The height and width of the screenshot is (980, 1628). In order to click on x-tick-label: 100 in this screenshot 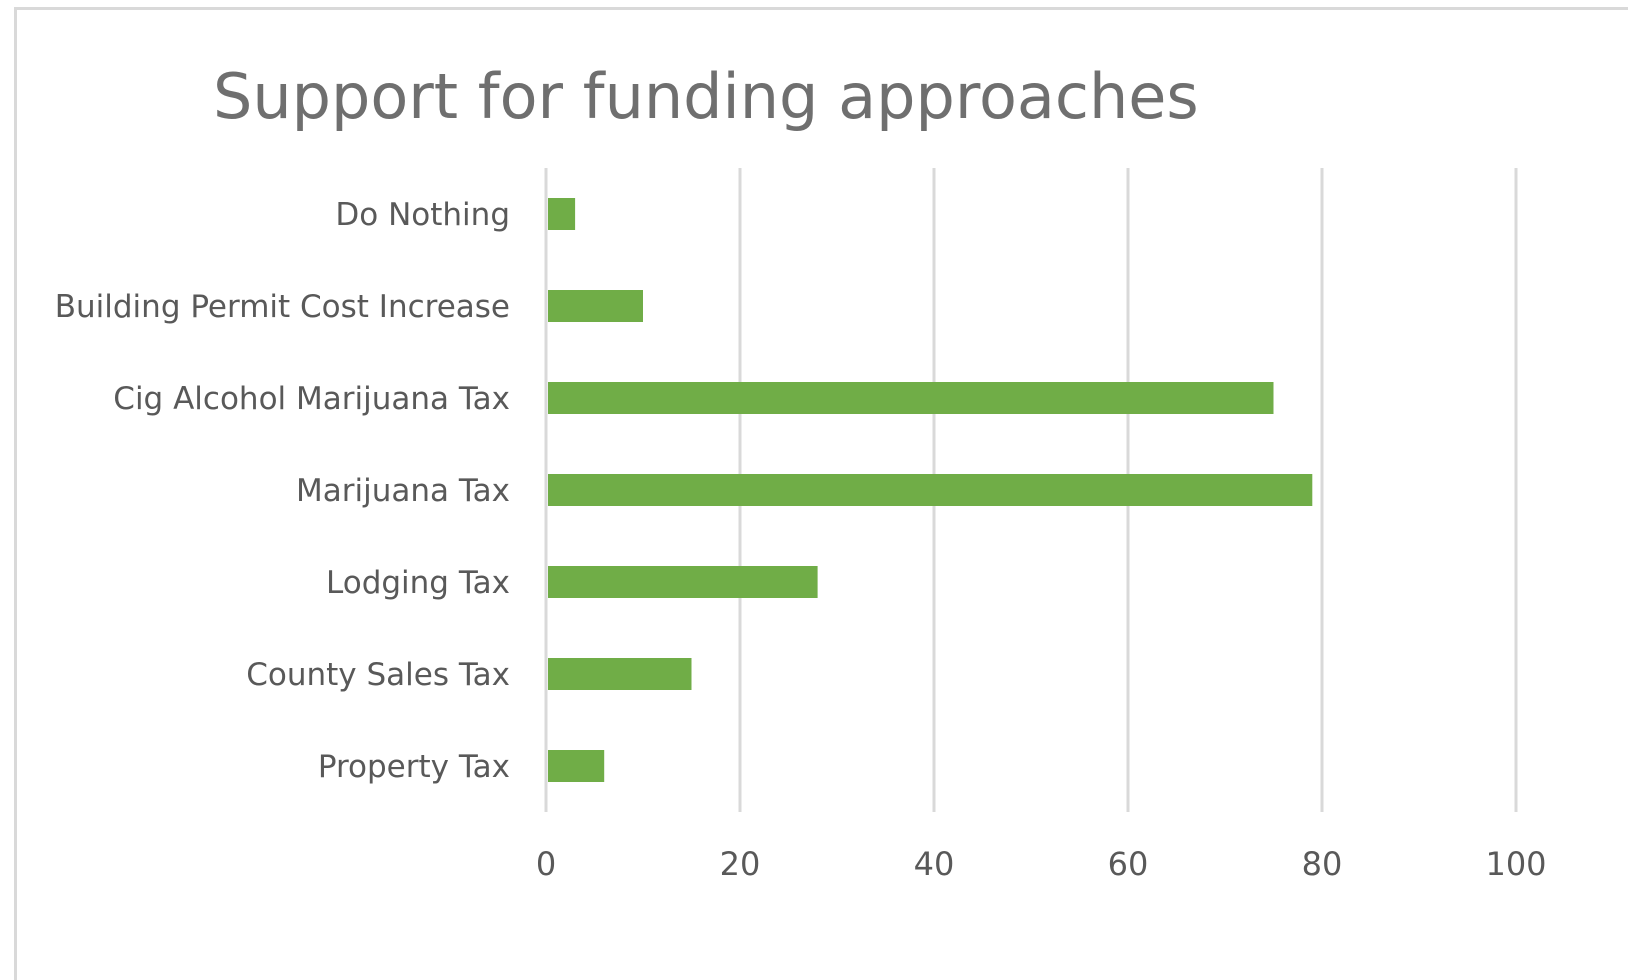, I will do `click(1515, 864)`.